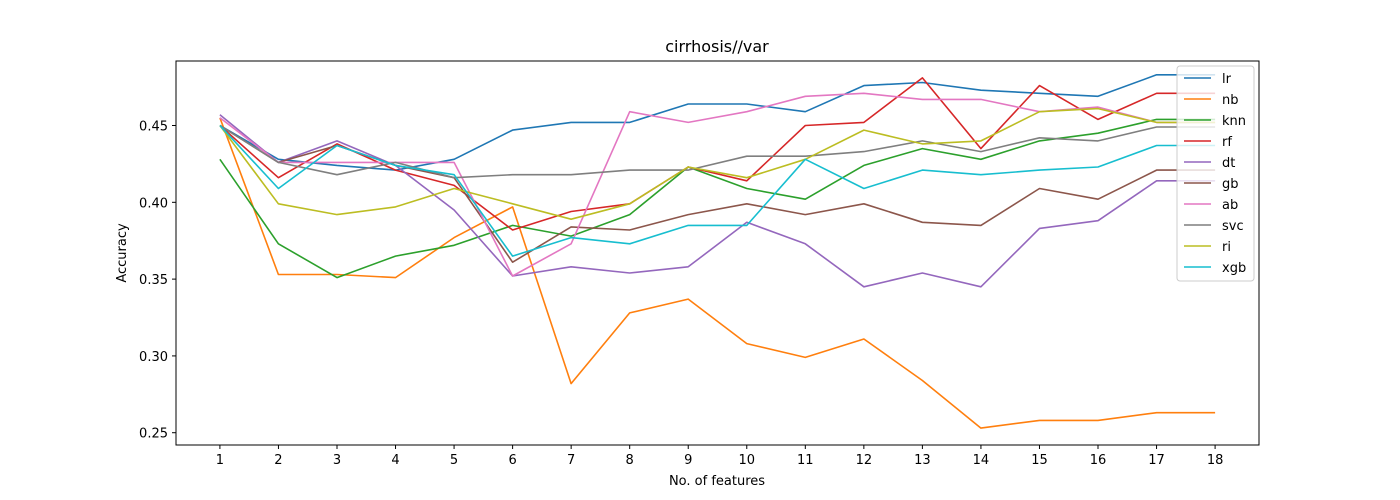 The width and height of the screenshot is (1400, 500). What do you see at coordinates (512, 460) in the screenshot?
I see `x-tick-label: 6` at bounding box center [512, 460].